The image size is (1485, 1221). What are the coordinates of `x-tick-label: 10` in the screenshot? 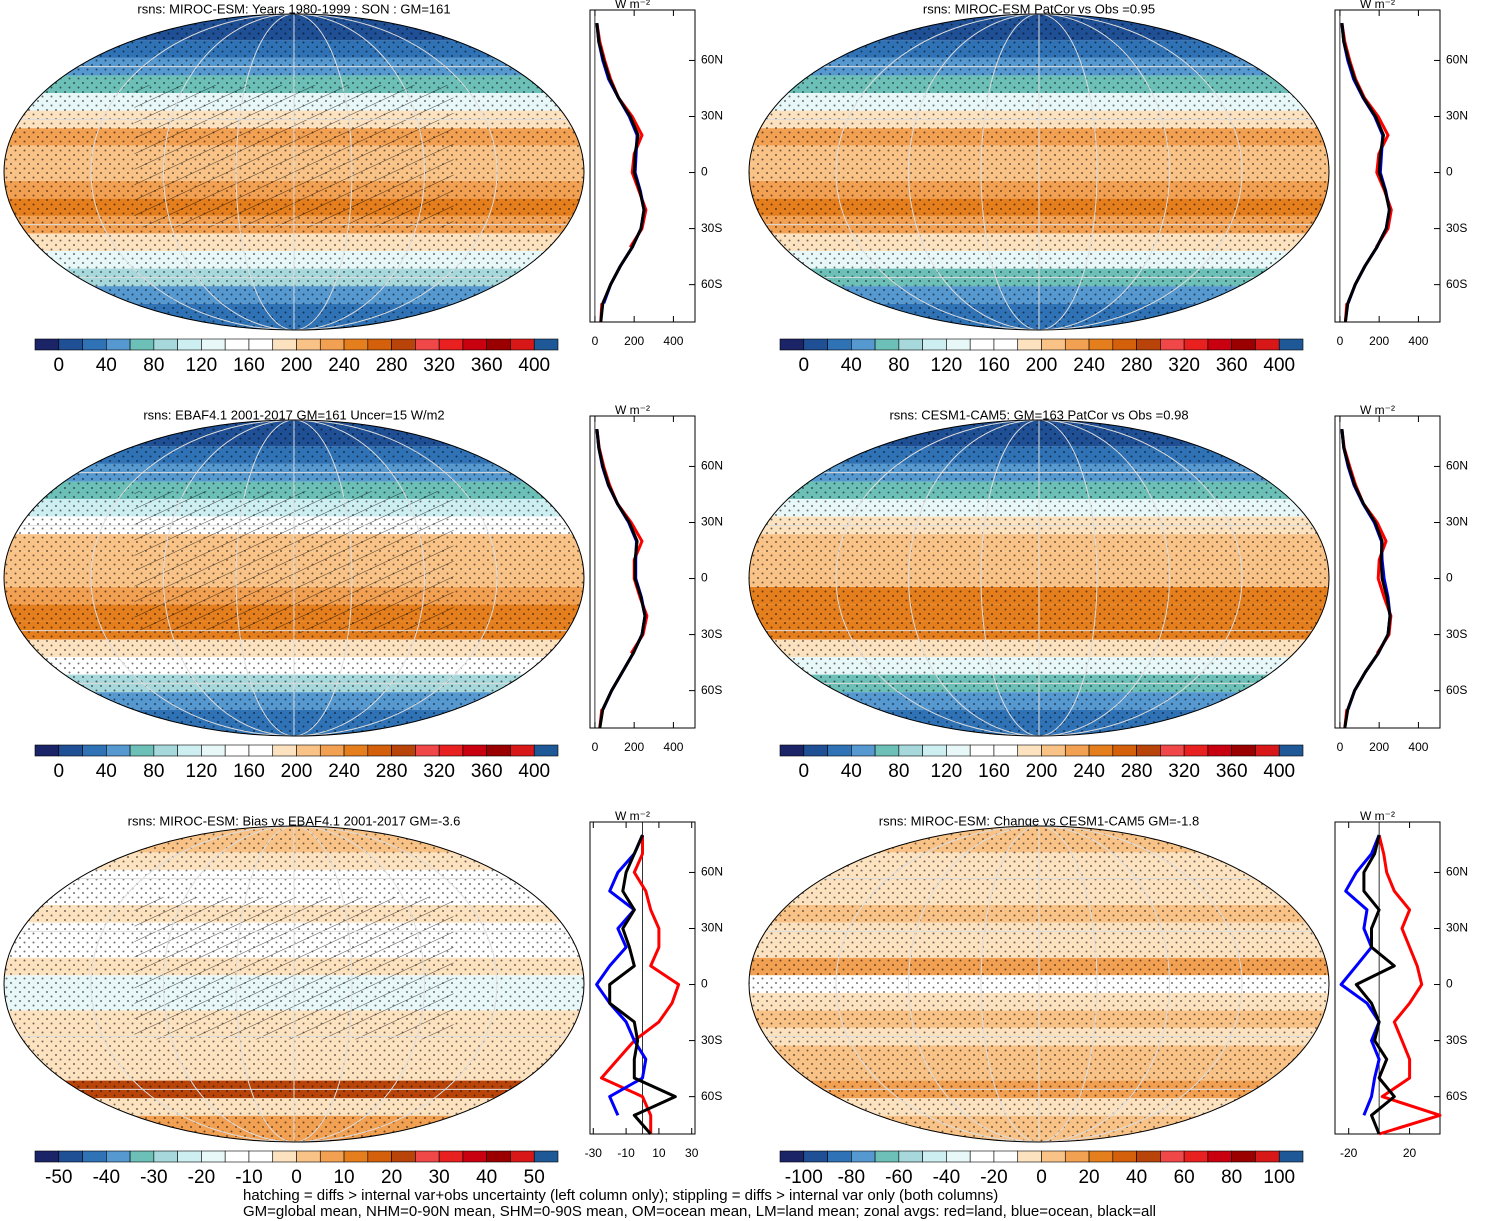 It's located at (659, 1153).